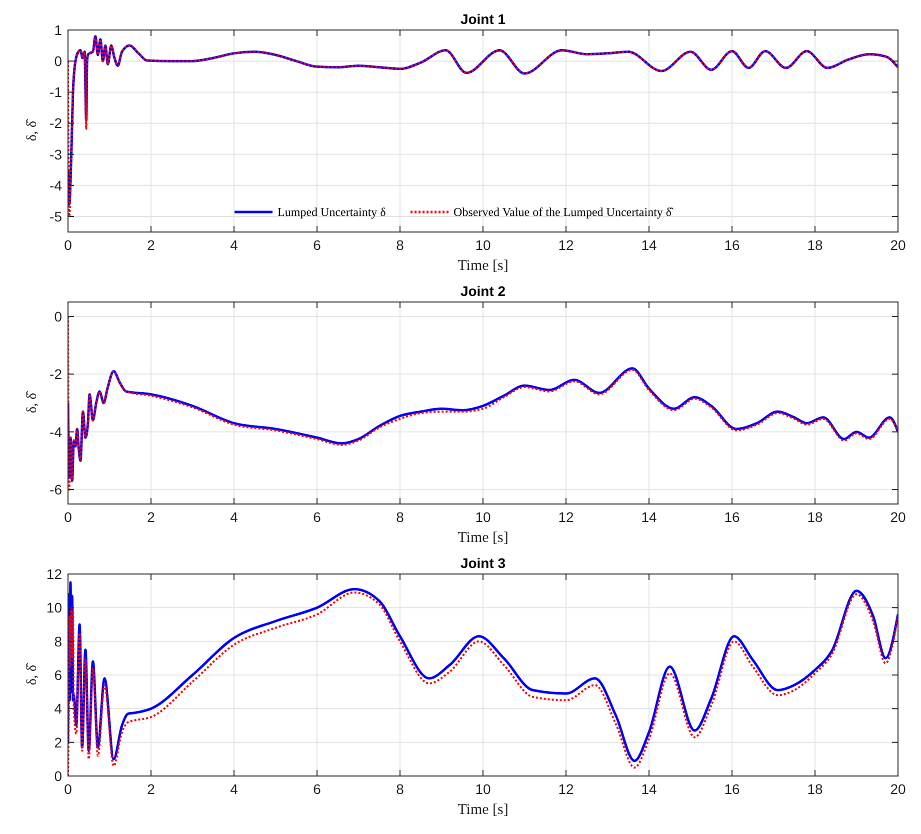  What do you see at coordinates (483, 19) in the screenshot?
I see `chart-title: Joint 1` at bounding box center [483, 19].